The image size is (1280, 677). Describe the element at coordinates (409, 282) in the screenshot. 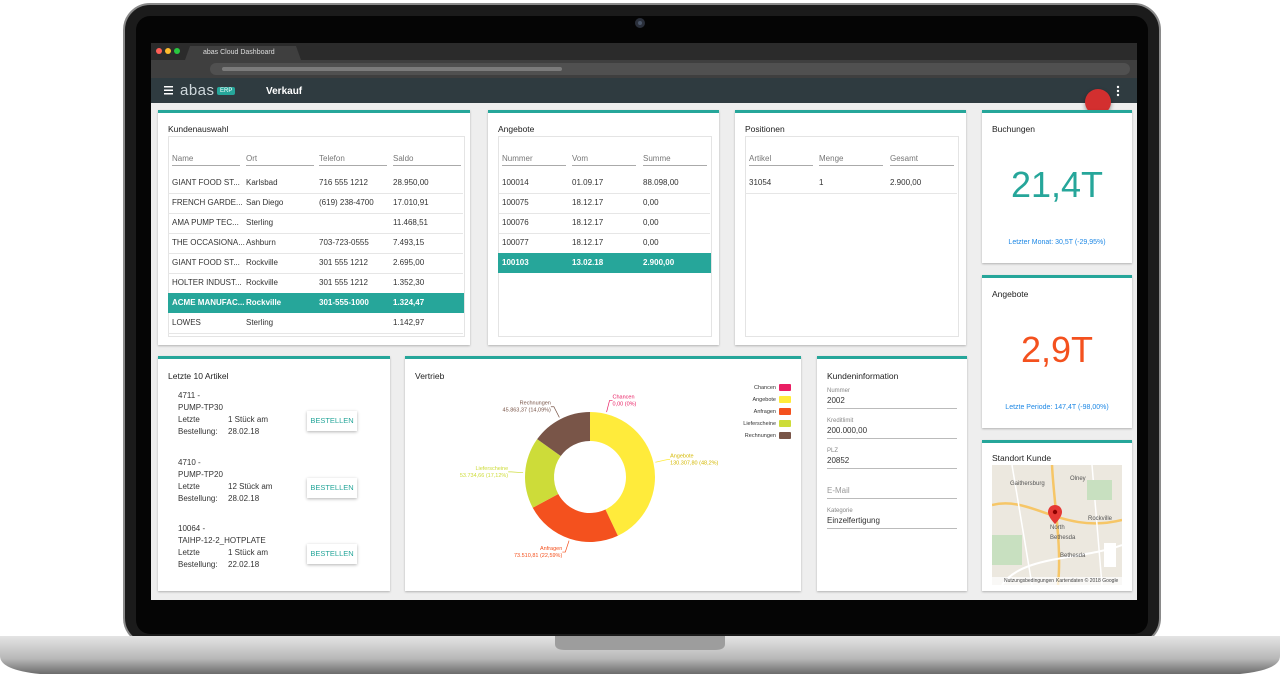

I see `table-cell: 1.352,30` at that location.